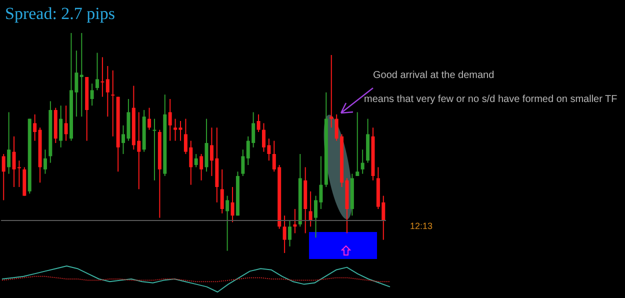 This screenshot has height=298, width=625. I want to click on annotation: Good arrival at the demand, so click(433, 75).